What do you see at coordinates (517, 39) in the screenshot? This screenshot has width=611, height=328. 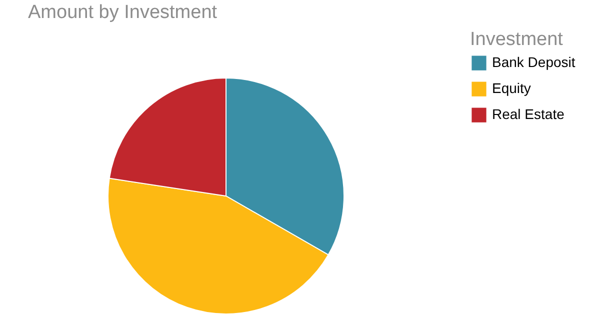 I see `legend-title: Investment` at bounding box center [517, 39].